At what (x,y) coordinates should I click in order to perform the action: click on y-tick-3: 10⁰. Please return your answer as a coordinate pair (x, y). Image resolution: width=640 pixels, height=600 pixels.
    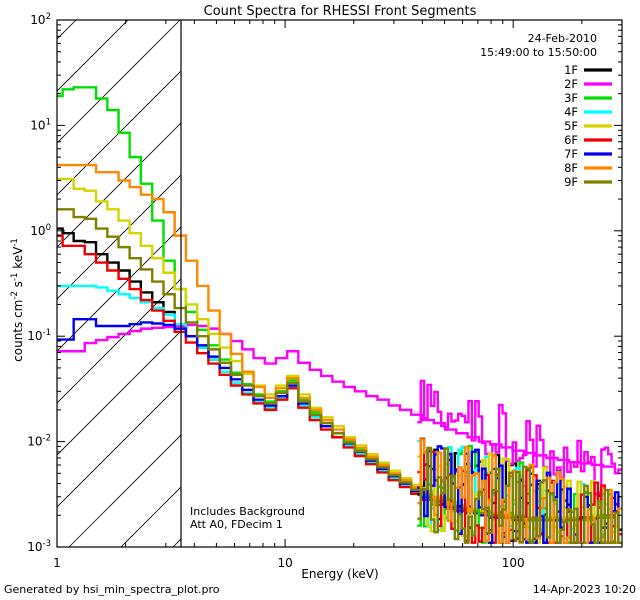
    Looking at the image, I should click on (40, 230).